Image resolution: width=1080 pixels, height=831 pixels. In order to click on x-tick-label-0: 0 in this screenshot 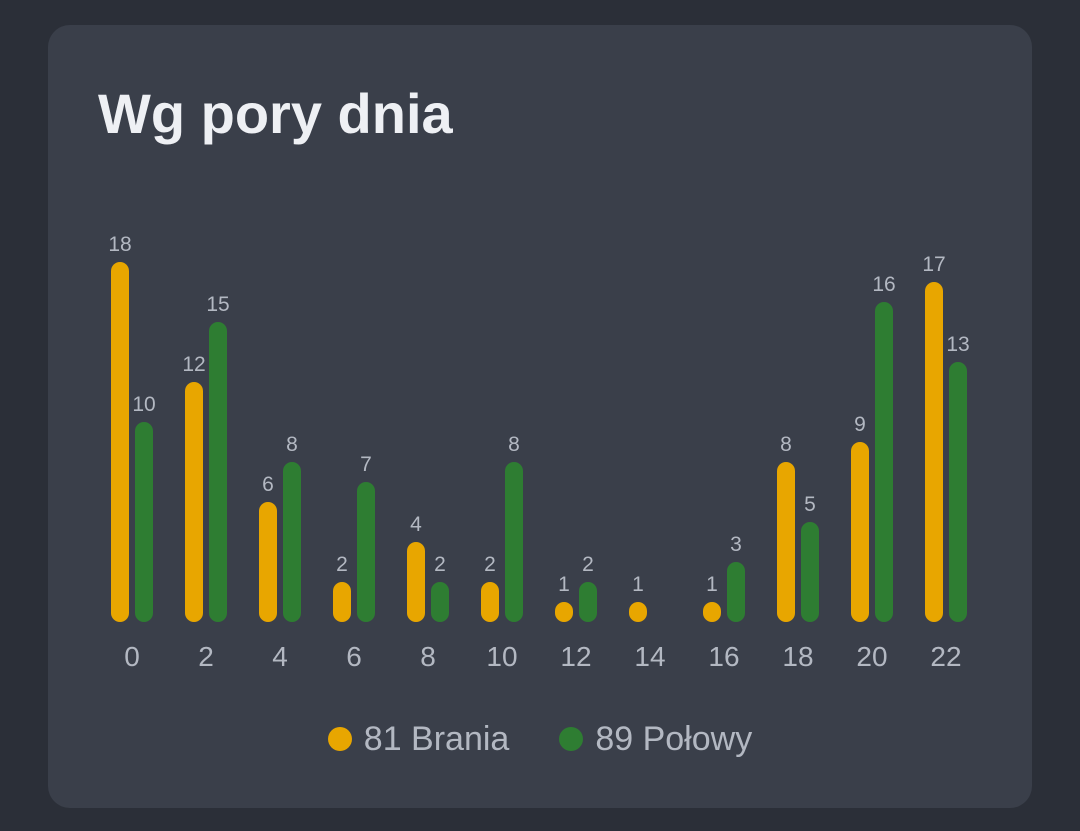, I will do `click(132, 656)`.